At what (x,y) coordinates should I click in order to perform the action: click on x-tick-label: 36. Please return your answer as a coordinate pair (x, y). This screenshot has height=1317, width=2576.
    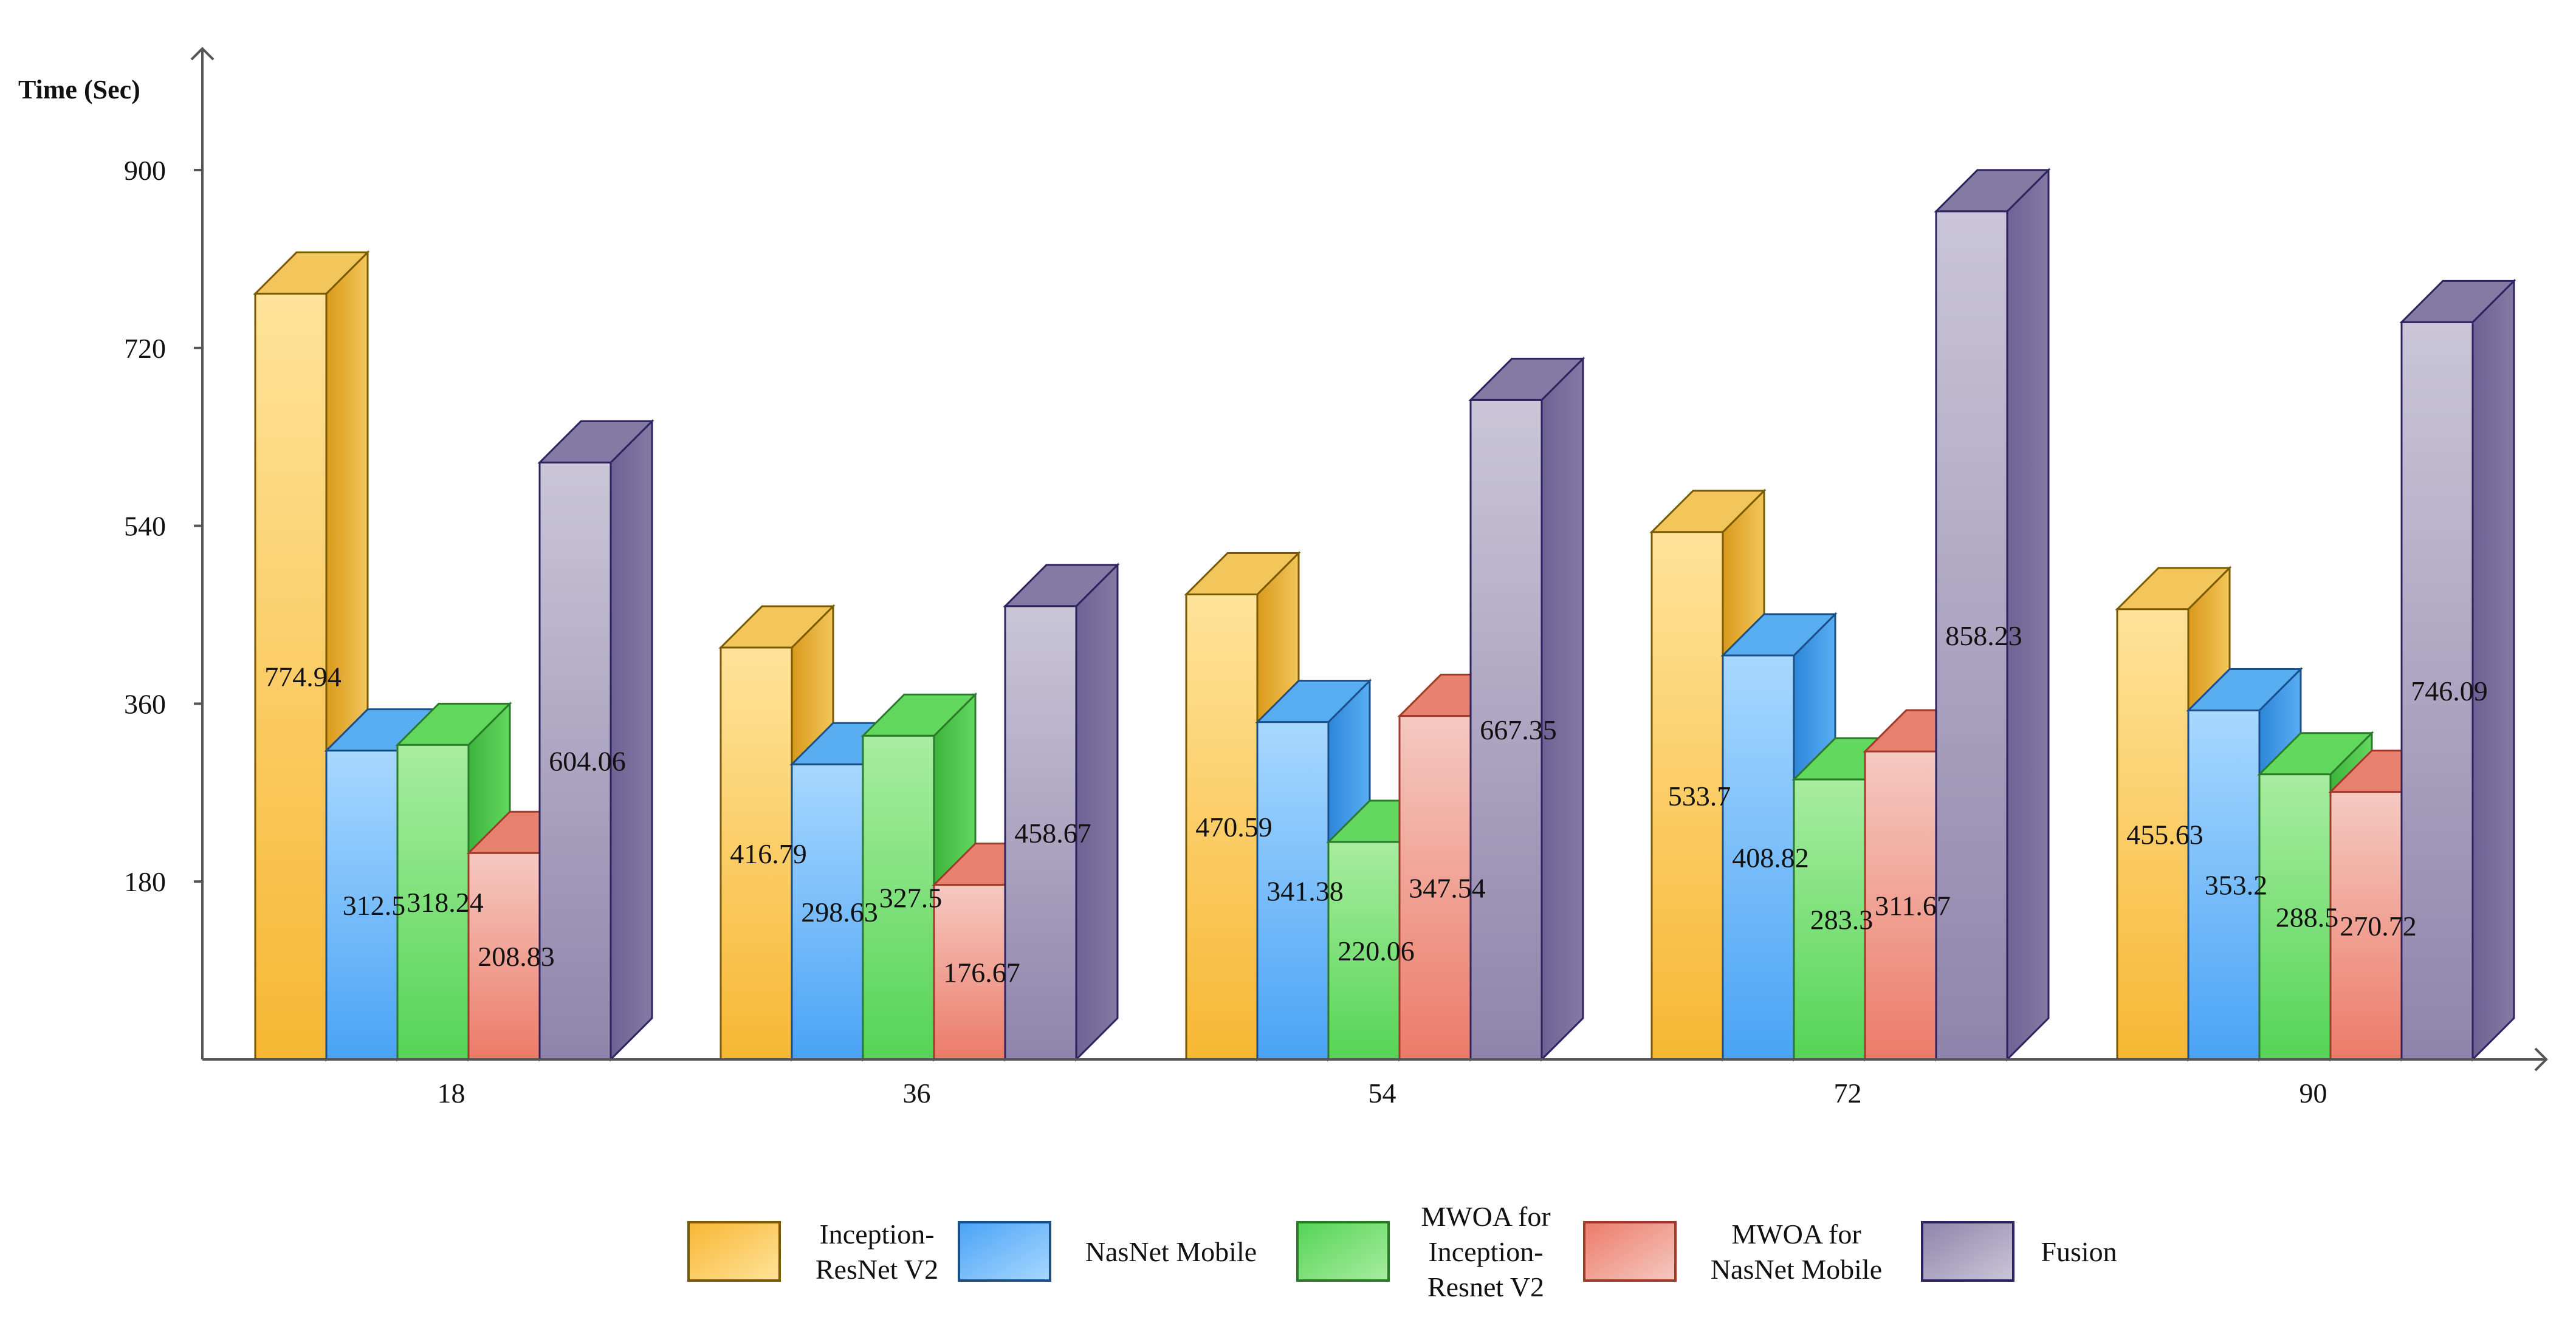
    Looking at the image, I should click on (917, 1093).